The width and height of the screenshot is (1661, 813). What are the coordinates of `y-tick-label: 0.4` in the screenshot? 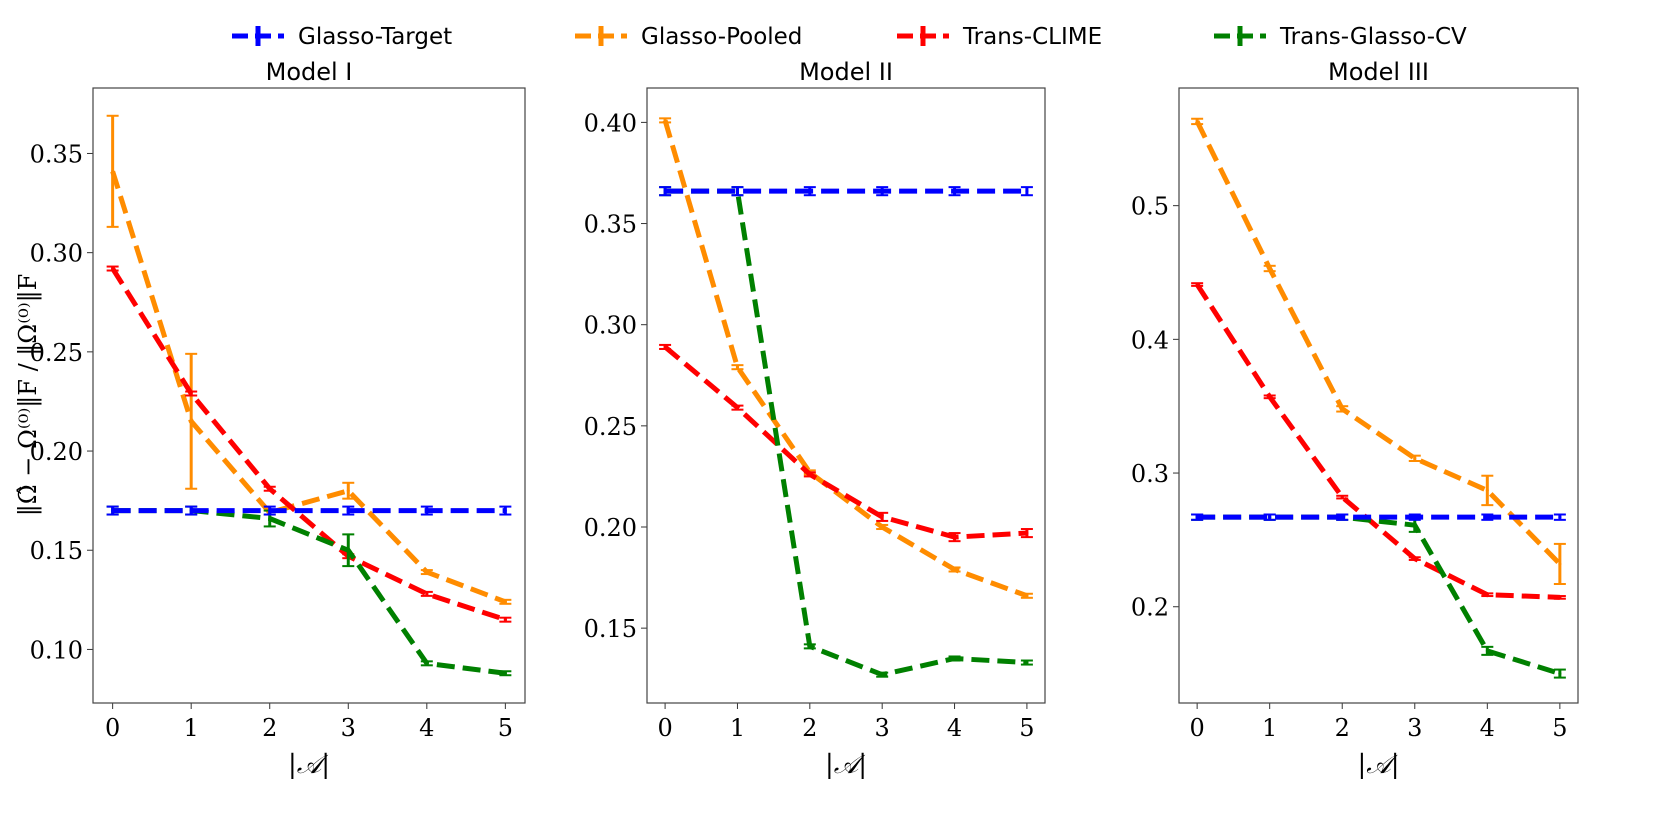 It's located at (1150, 340).